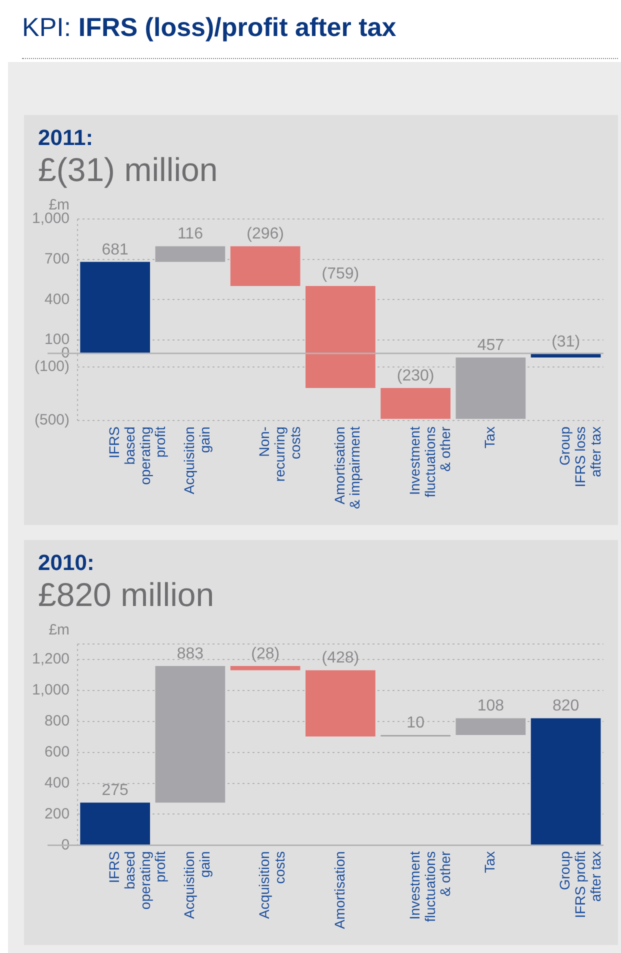 The width and height of the screenshot is (621, 953). I want to click on y-tick-label: (500), so click(52, 420).